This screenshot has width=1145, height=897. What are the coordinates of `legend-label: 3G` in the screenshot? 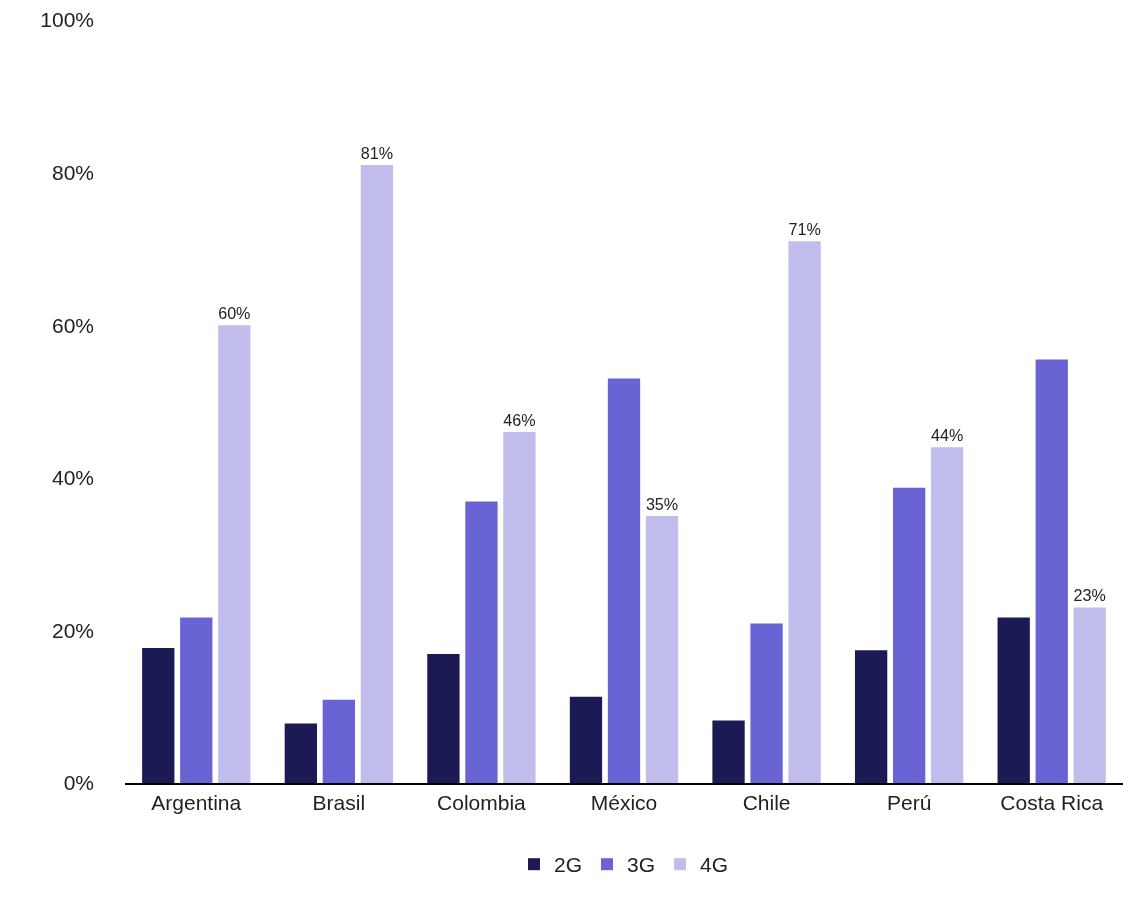 It's located at (641, 865).